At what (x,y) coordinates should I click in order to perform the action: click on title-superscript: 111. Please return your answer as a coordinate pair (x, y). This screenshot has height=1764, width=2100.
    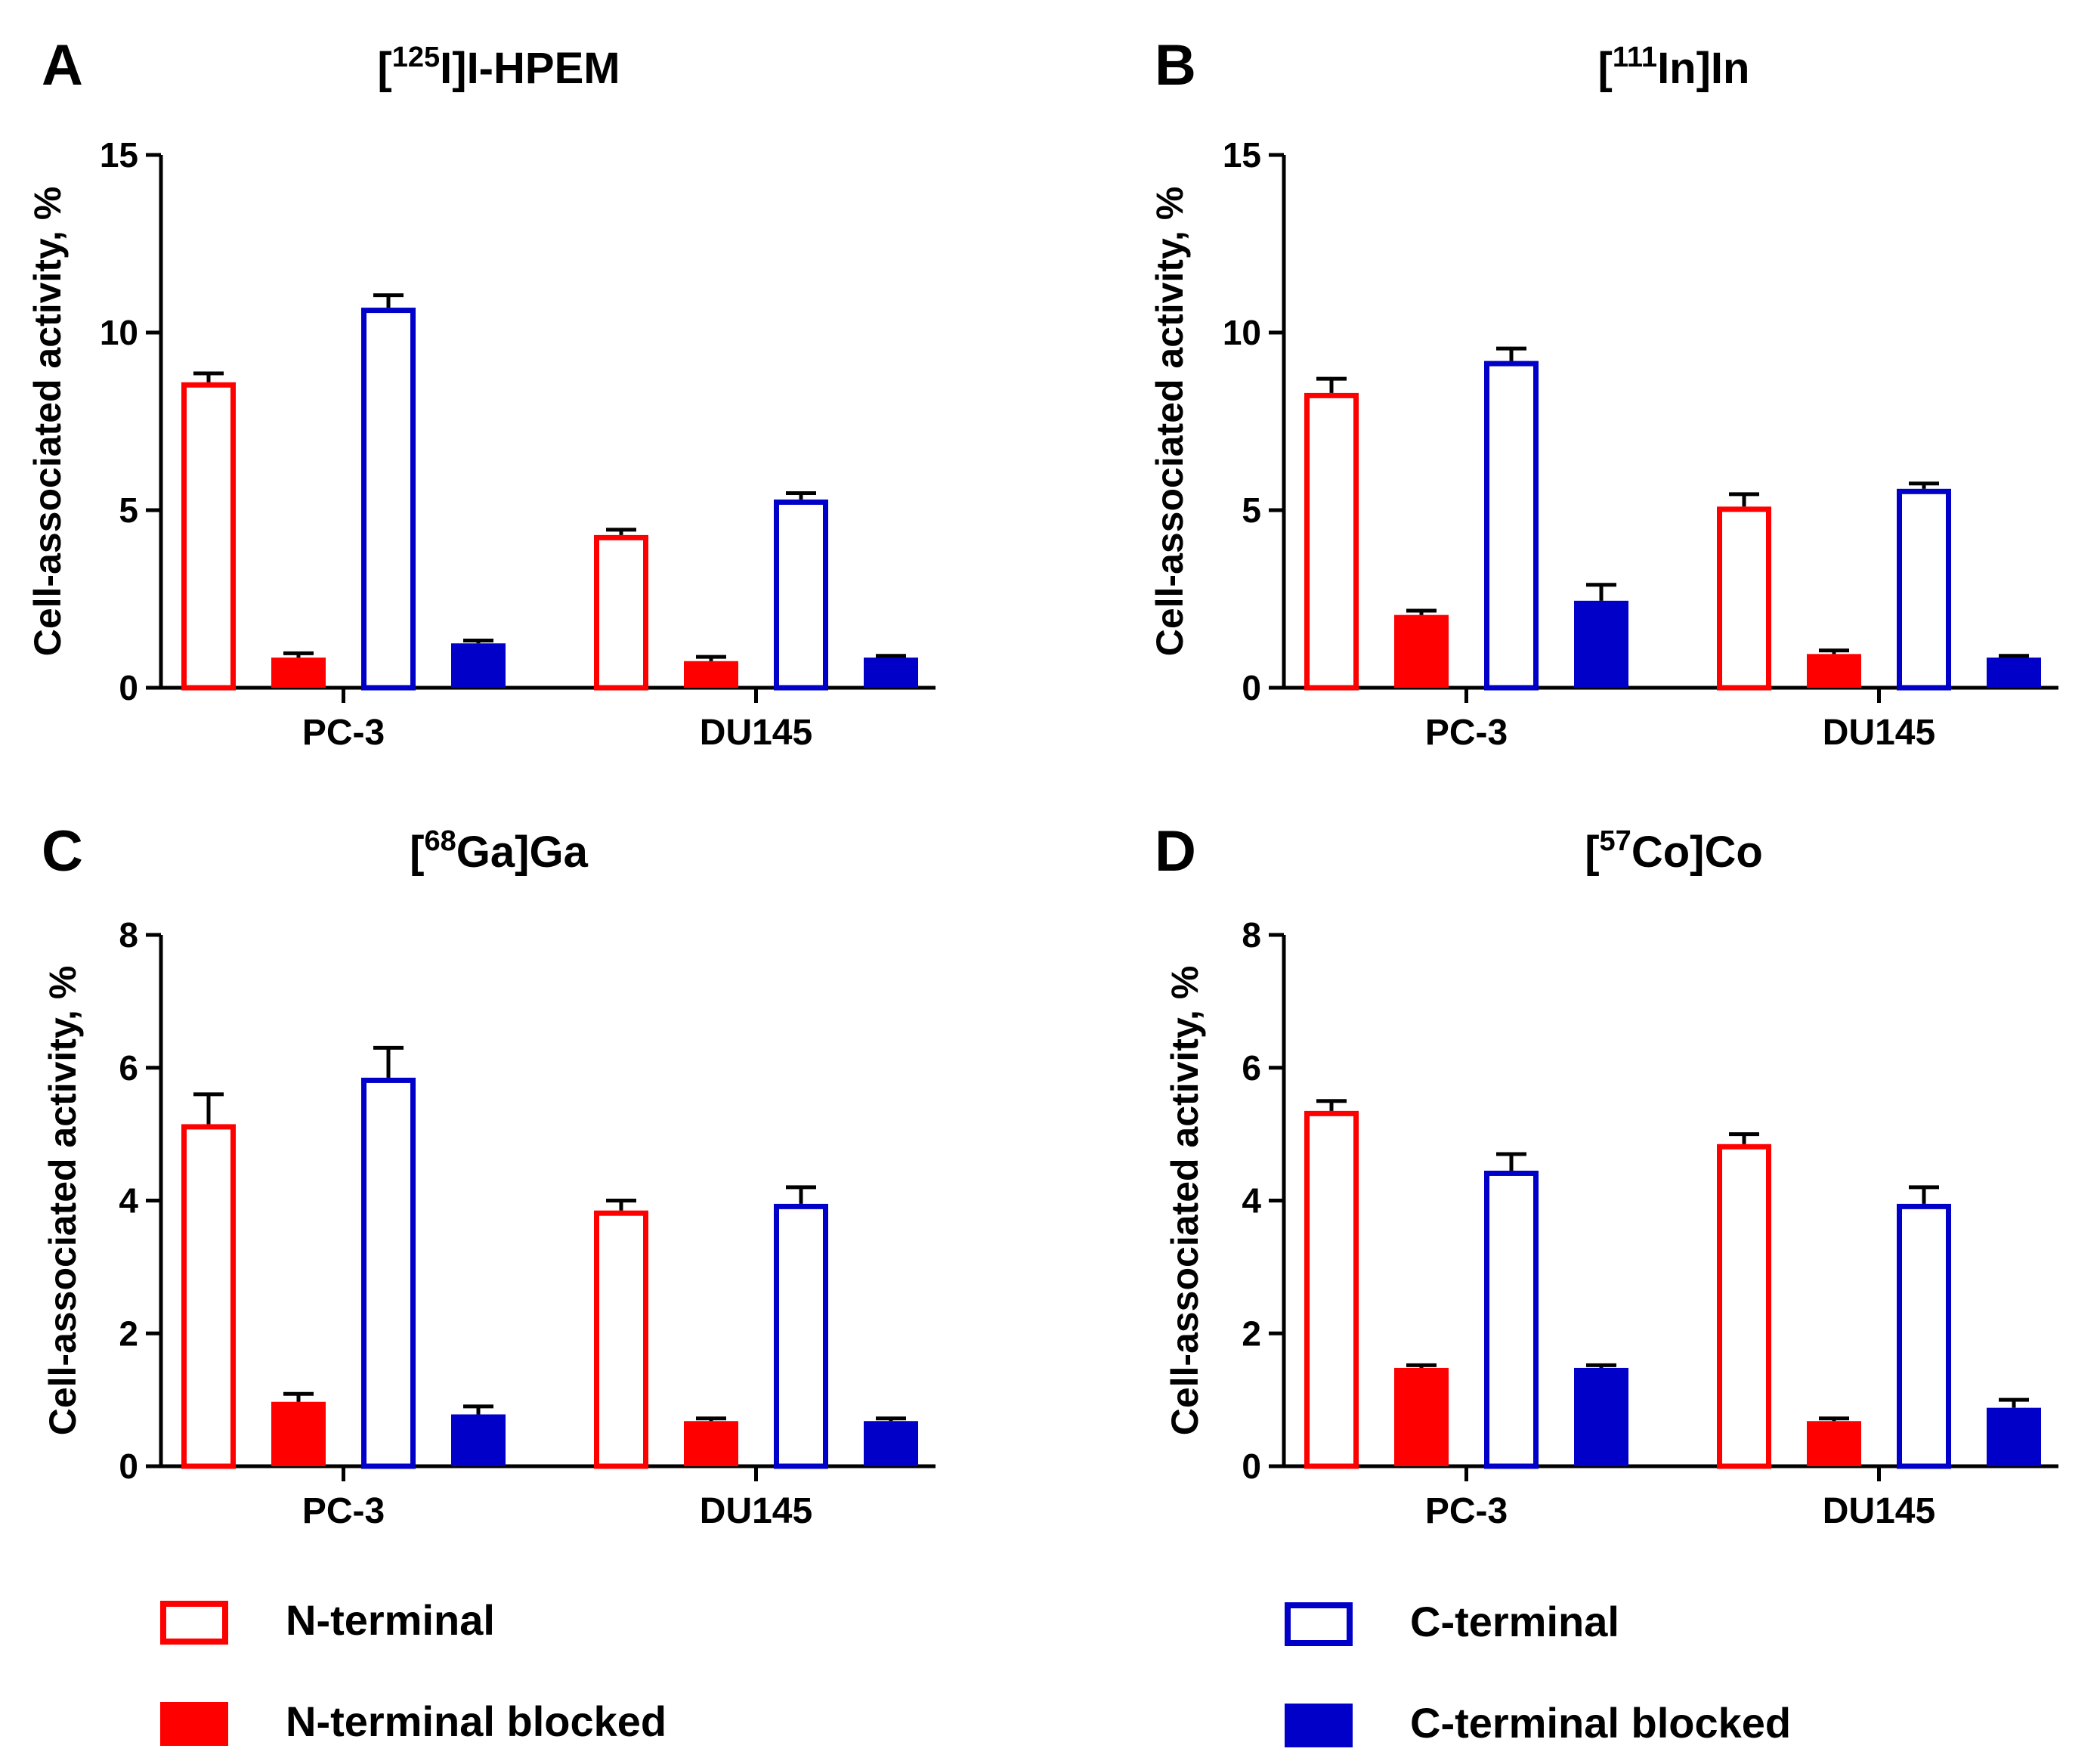
    Looking at the image, I should click on (1635, 57).